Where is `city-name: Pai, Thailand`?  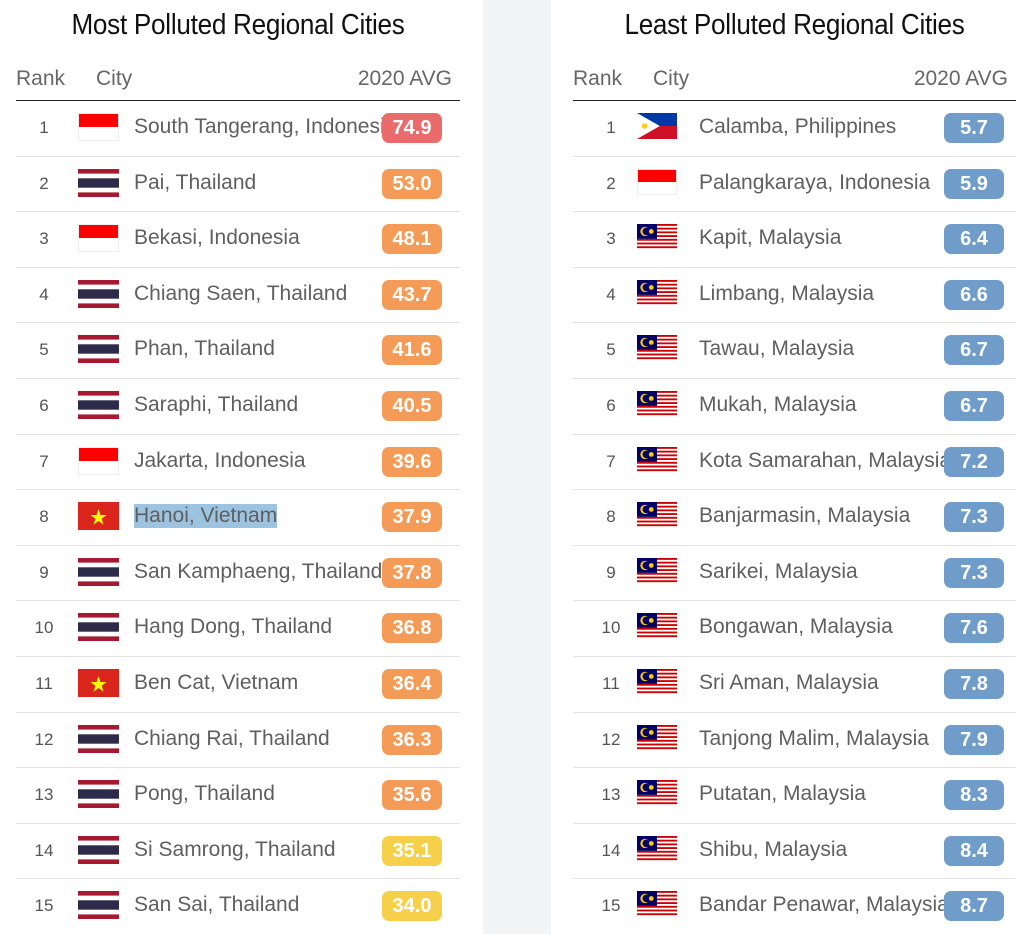
city-name: Pai, Thailand is located at coordinates (195, 182).